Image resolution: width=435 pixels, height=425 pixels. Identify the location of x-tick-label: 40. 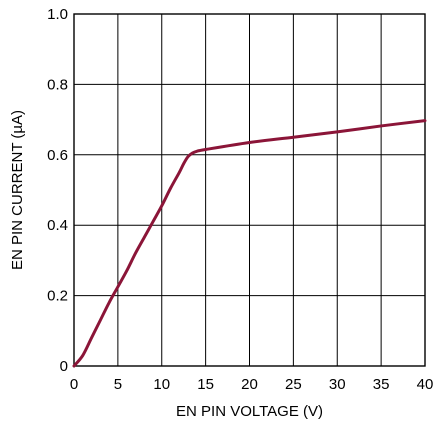
(425, 384).